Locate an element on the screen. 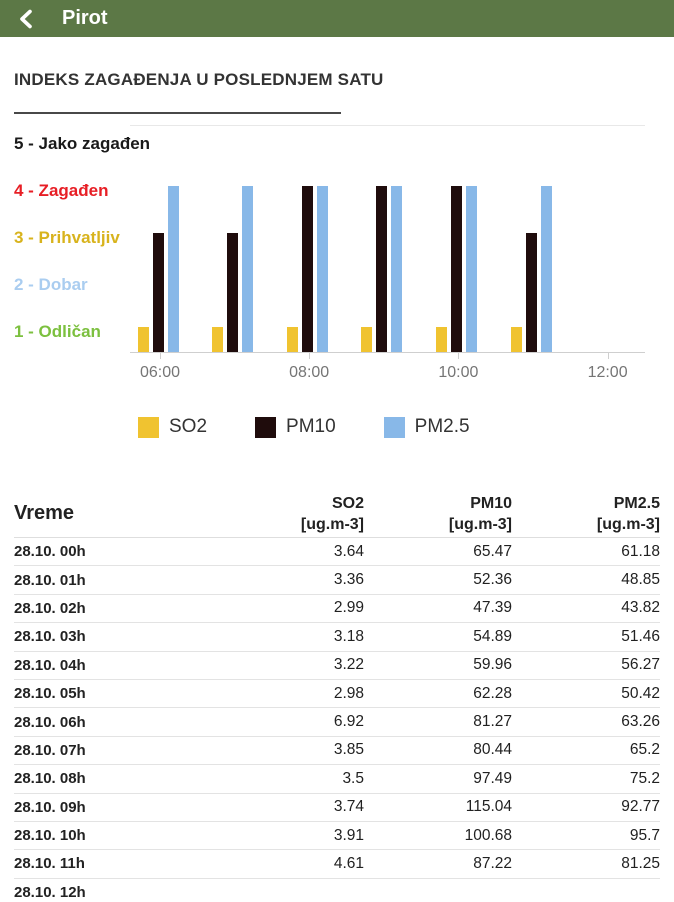 The height and width of the screenshot is (902, 674). legend-item-pm10: PM10 is located at coordinates (295, 427).